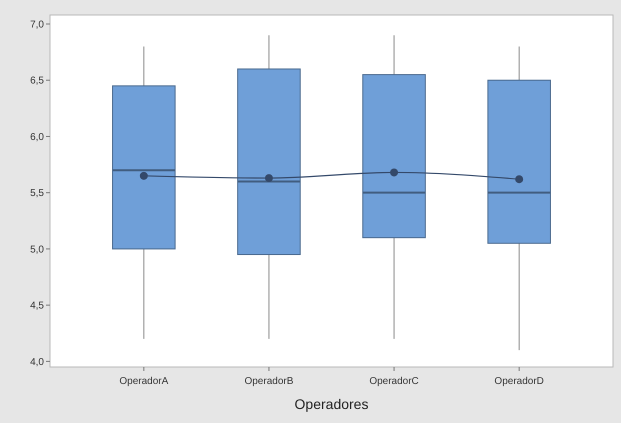 The height and width of the screenshot is (423, 621). I want to click on x-tick-label: OperadorA, so click(144, 381).